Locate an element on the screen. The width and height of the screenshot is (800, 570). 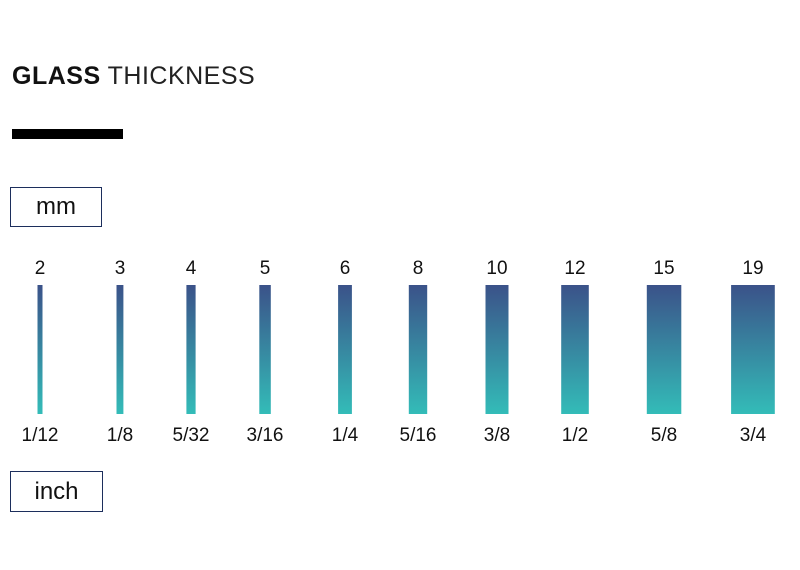
mm-label-4: 4 is located at coordinates (191, 268).